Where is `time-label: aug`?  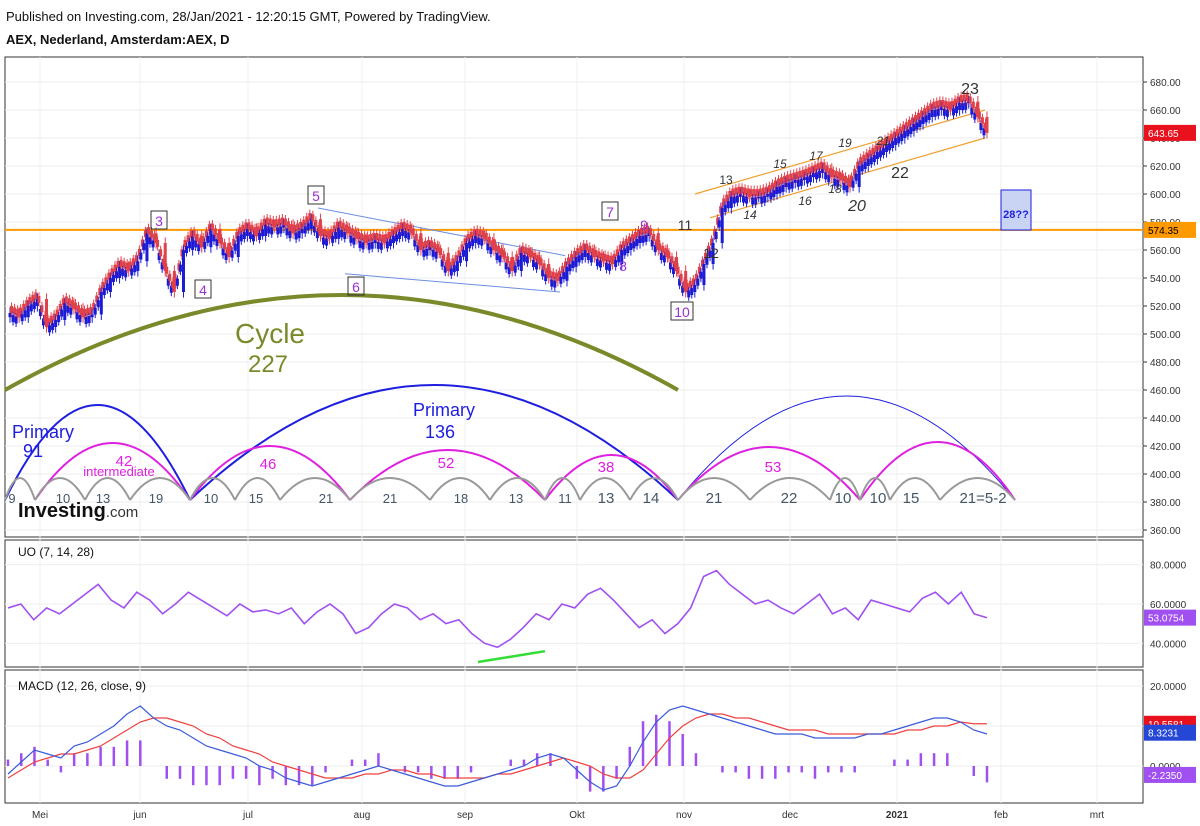 time-label: aug is located at coordinates (362, 815).